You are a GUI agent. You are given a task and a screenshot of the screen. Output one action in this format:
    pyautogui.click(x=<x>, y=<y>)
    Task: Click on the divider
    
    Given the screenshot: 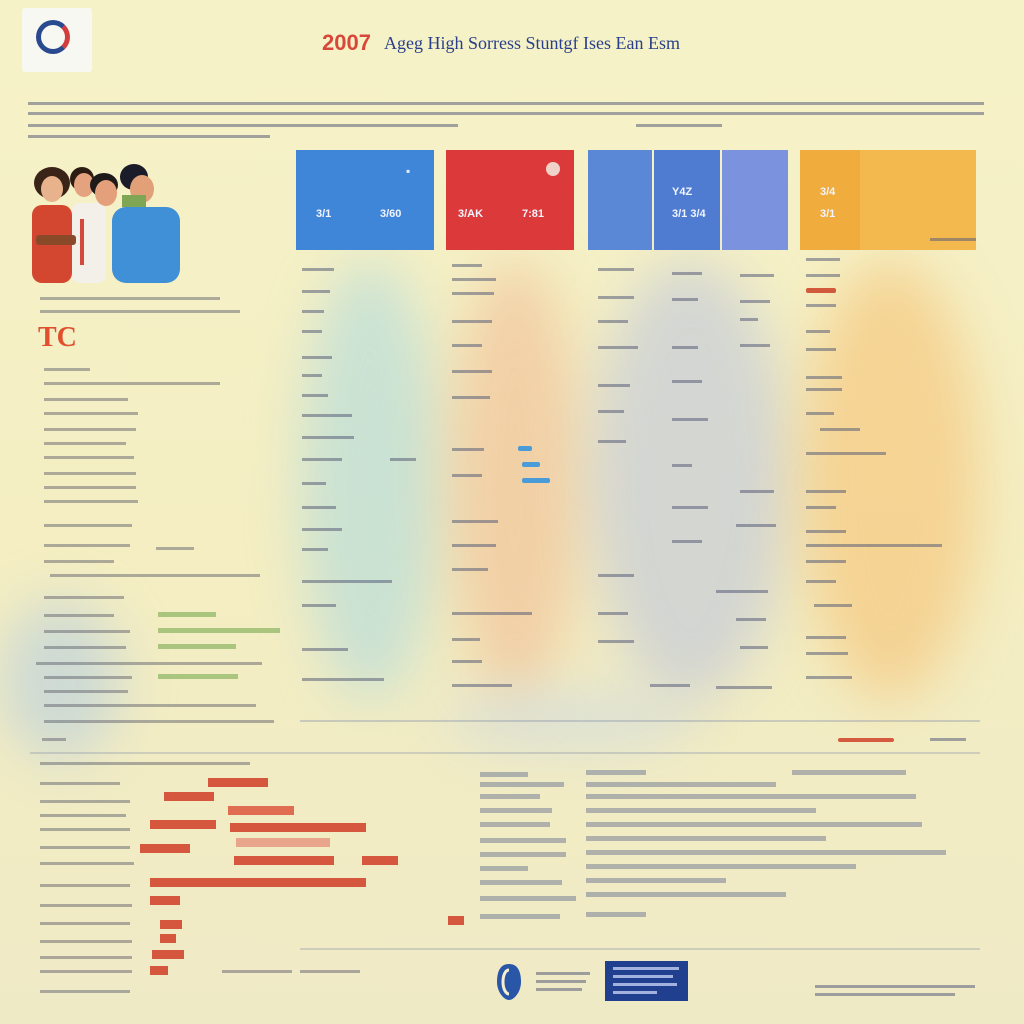 What is the action you would take?
    pyautogui.click(x=505, y=753)
    